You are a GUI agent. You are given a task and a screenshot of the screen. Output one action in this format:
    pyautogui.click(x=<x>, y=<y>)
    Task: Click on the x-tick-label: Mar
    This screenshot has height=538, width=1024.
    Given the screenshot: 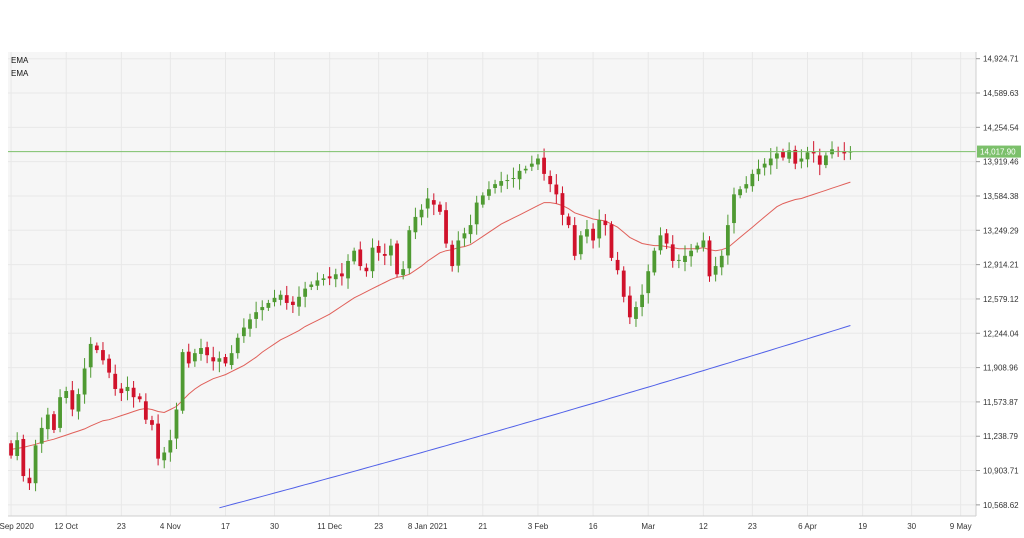 What is the action you would take?
    pyautogui.click(x=648, y=526)
    